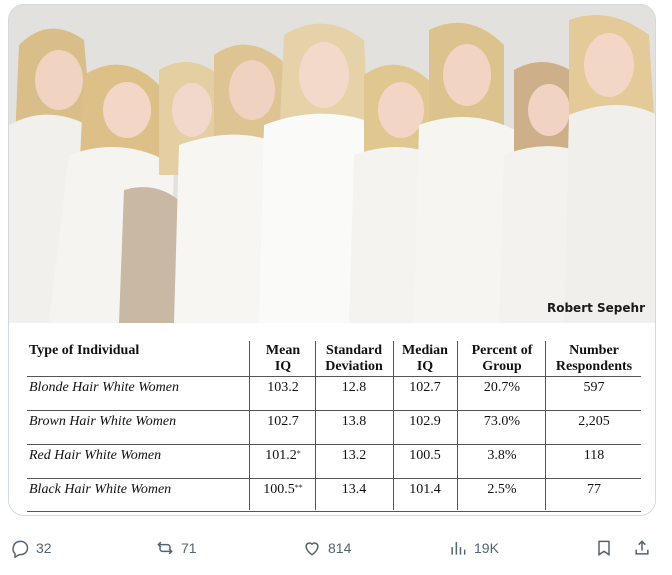 This screenshot has height=575, width=672. Describe the element at coordinates (20, 549) in the screenshot. I see `reply-icon` at that location.